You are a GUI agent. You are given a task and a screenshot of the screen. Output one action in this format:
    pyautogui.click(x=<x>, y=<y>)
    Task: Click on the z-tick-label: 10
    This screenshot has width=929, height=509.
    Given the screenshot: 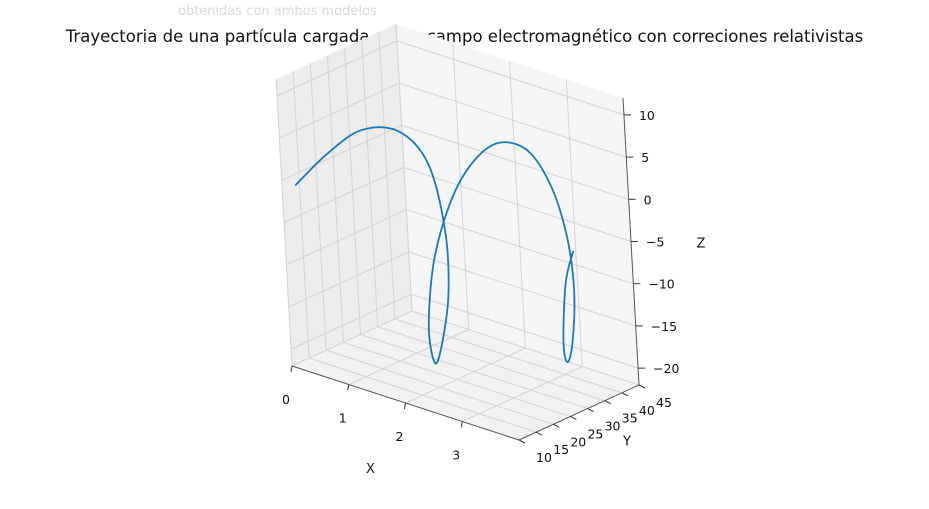 What is the action you would take?
    pyautogui.click(x=647, y=115)
    